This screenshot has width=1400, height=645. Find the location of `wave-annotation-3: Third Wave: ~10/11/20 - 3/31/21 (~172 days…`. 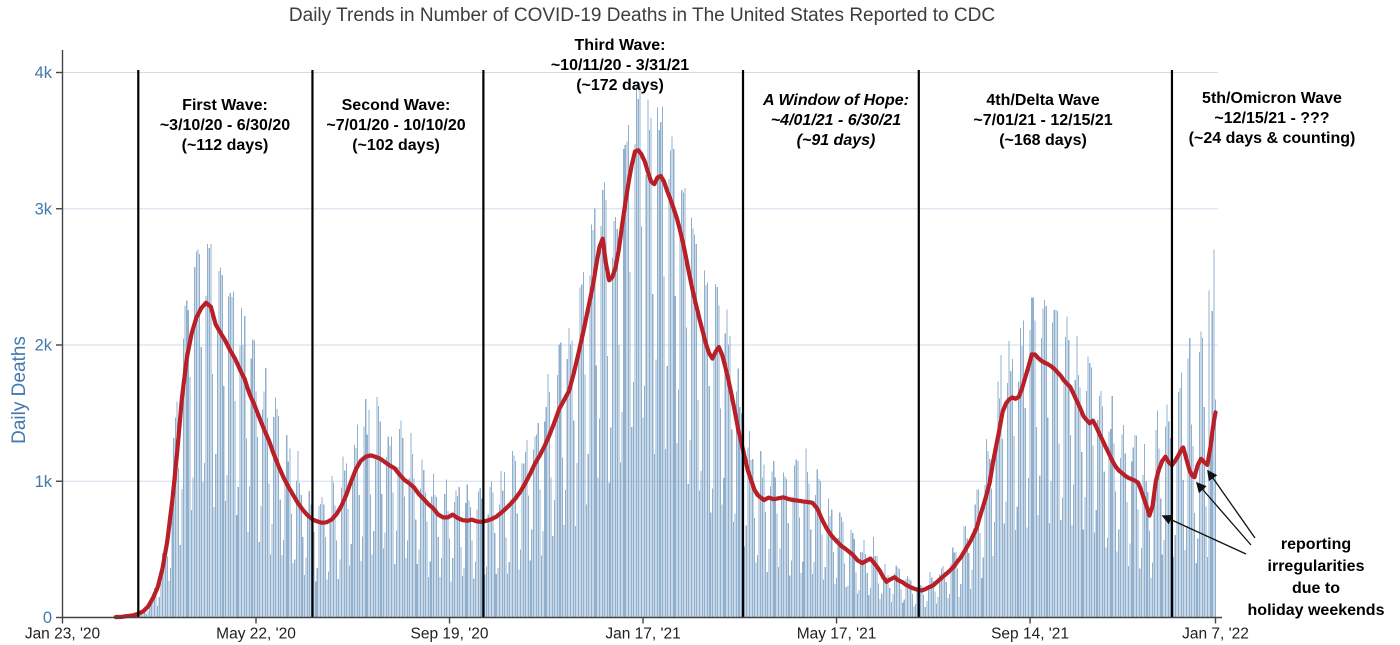

wave-annotation-3: Third Wave: ~10/11/20 - 3/31/21 (~172 days… is located at coordinates (620, 66).